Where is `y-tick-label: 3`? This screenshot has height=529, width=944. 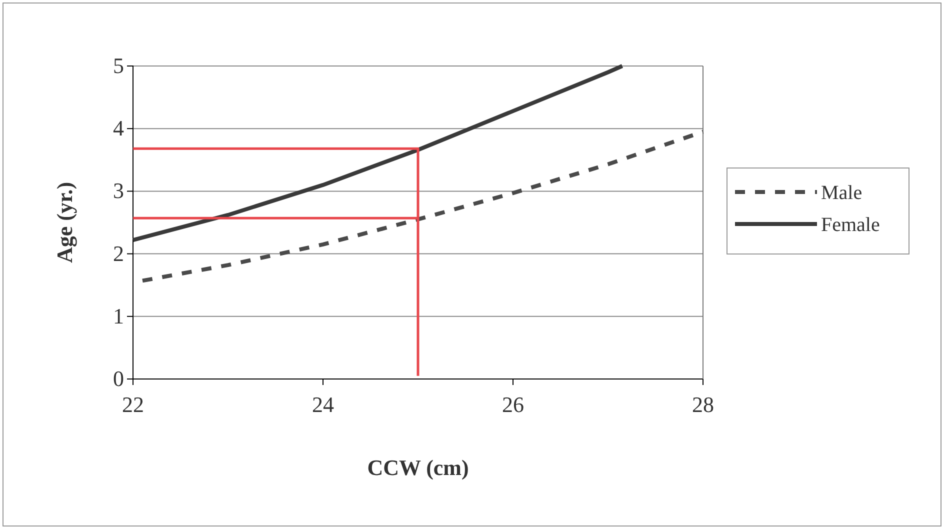
y-tick-label: 3 is located at coordinates (118, 191).